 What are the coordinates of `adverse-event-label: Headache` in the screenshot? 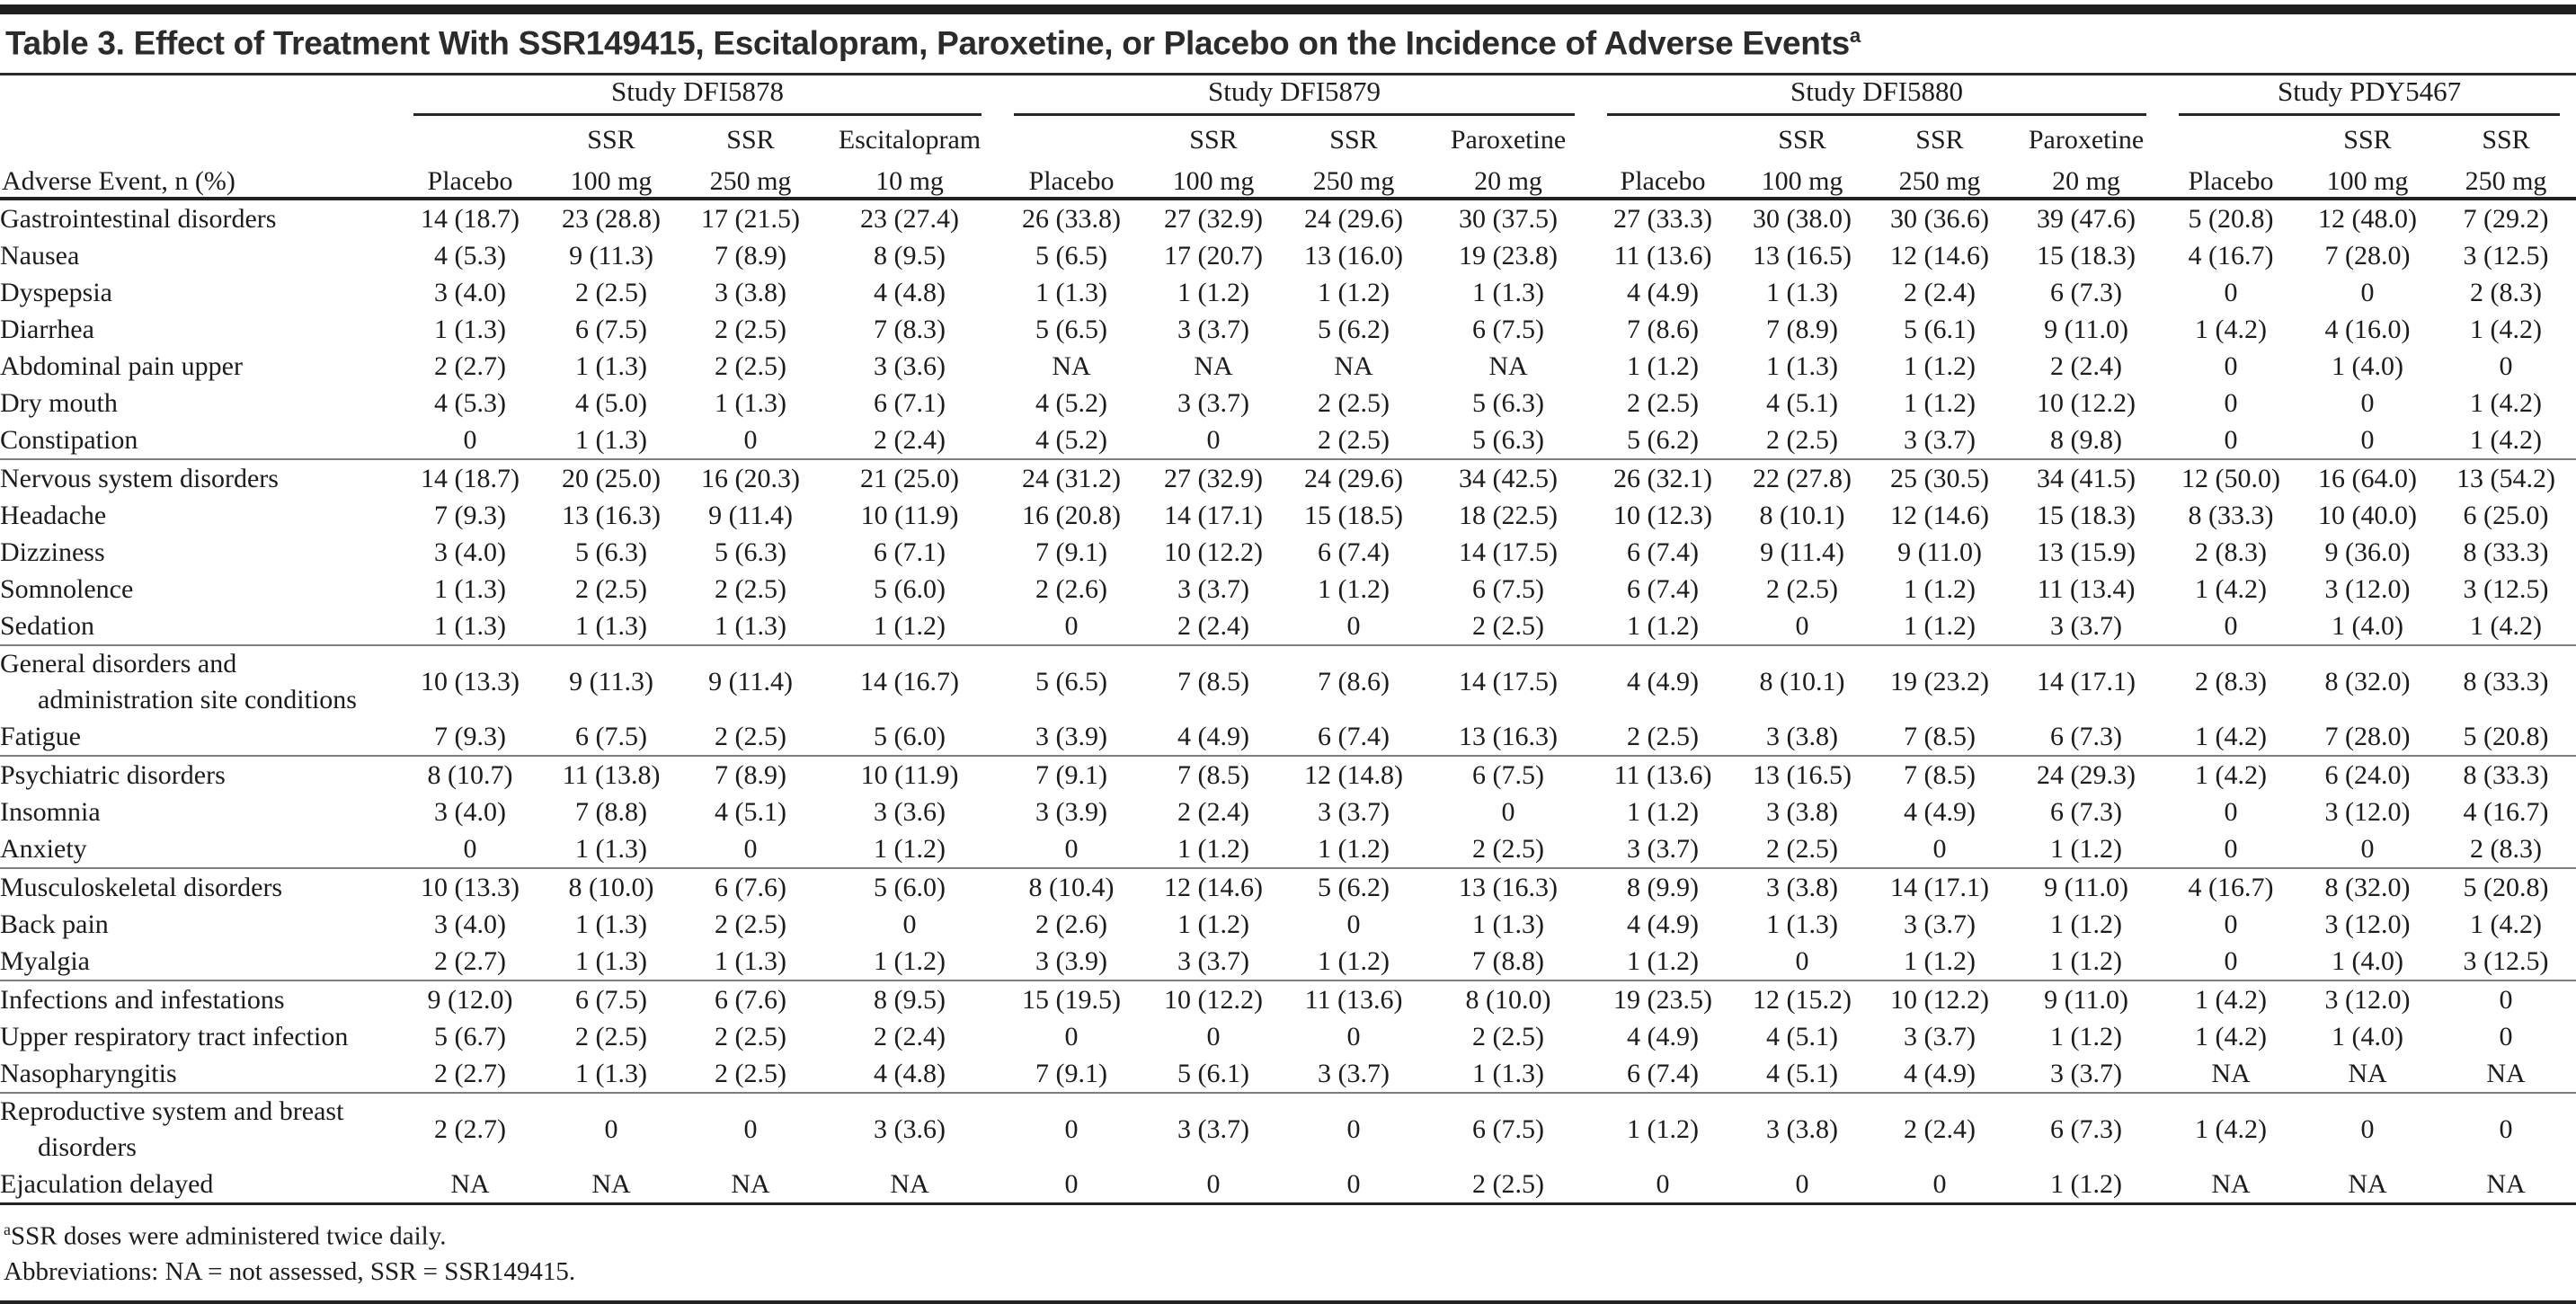 It's located at (198, 516).